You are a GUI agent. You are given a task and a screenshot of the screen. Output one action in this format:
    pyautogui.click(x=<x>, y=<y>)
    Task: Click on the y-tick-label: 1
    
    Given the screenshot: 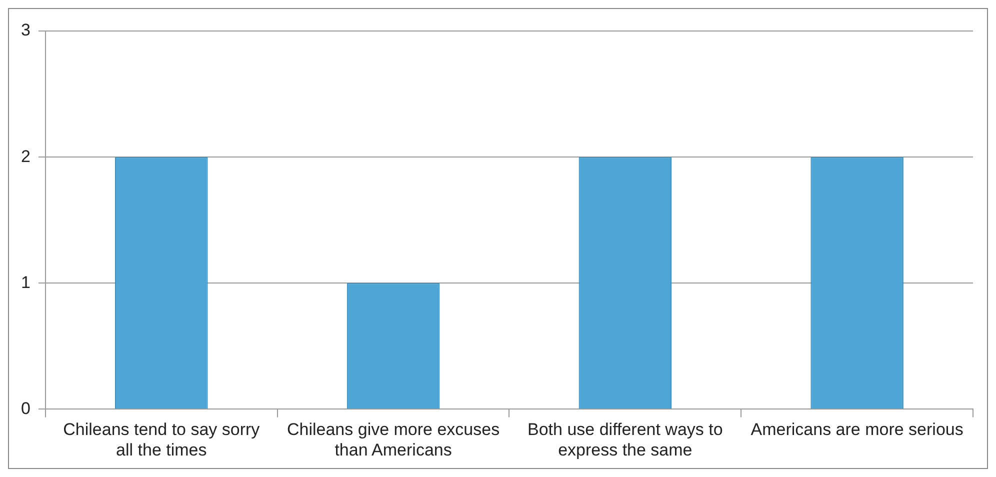 What is the action you would take?
    pyautogui.click(x=25, y=282)
    